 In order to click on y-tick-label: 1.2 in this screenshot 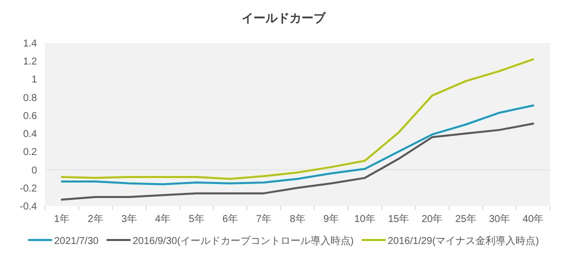, I will do `click(30, 62)`.